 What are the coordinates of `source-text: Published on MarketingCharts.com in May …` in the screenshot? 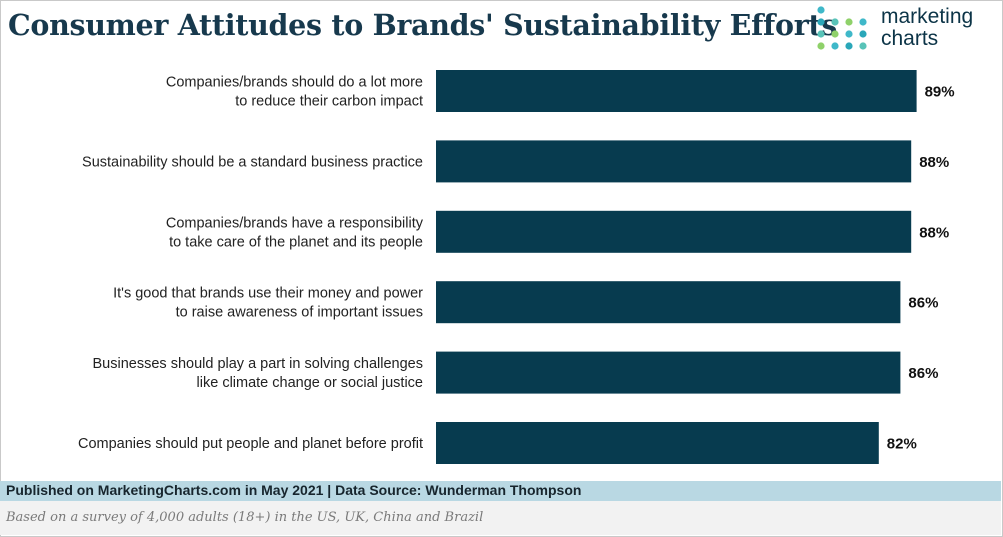 It's located at (294, 490).